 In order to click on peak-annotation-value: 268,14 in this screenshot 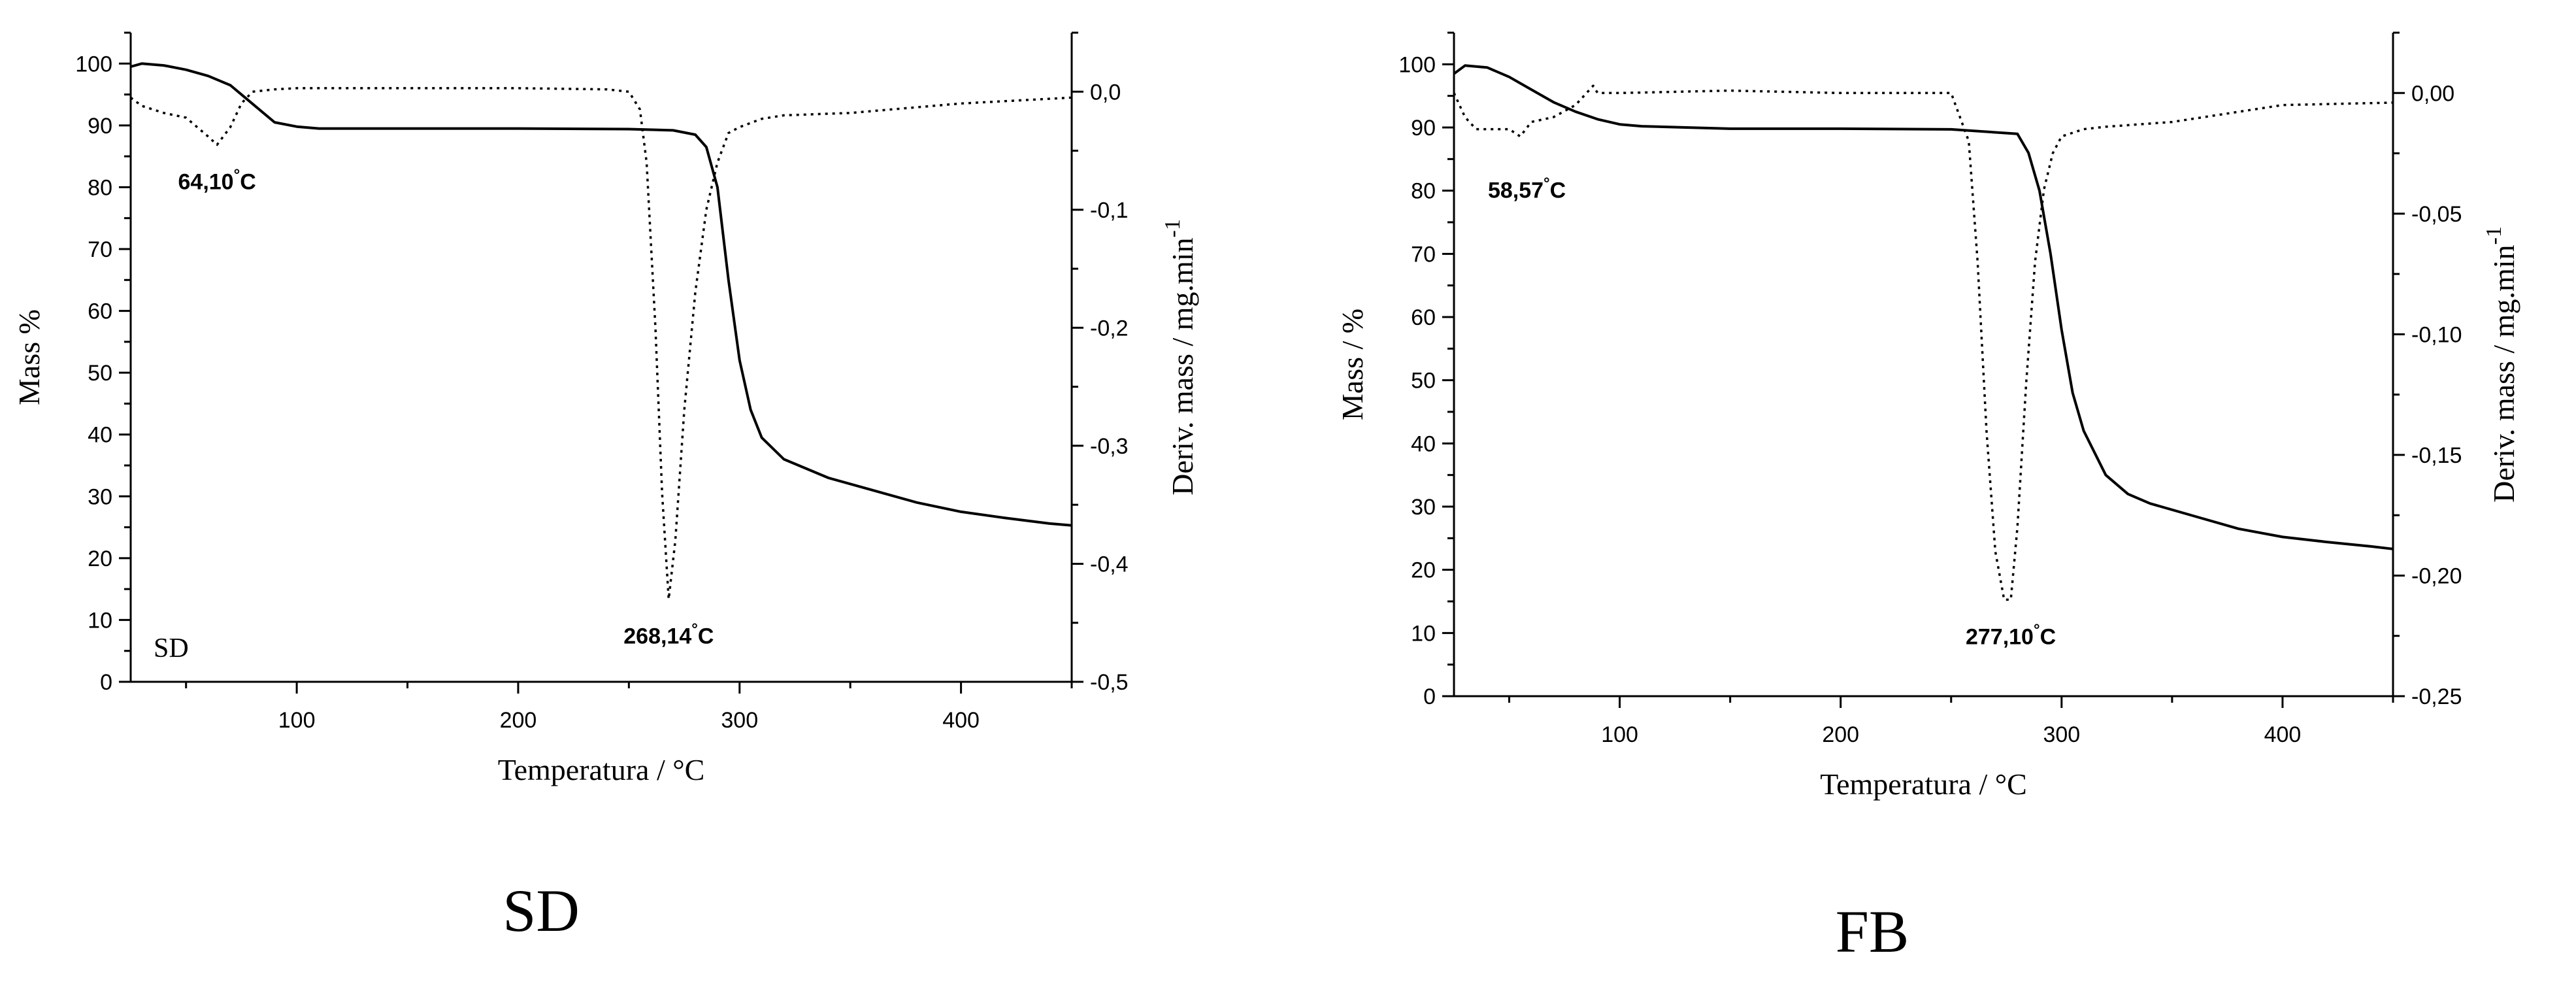, I will do `click(657, 637)`.